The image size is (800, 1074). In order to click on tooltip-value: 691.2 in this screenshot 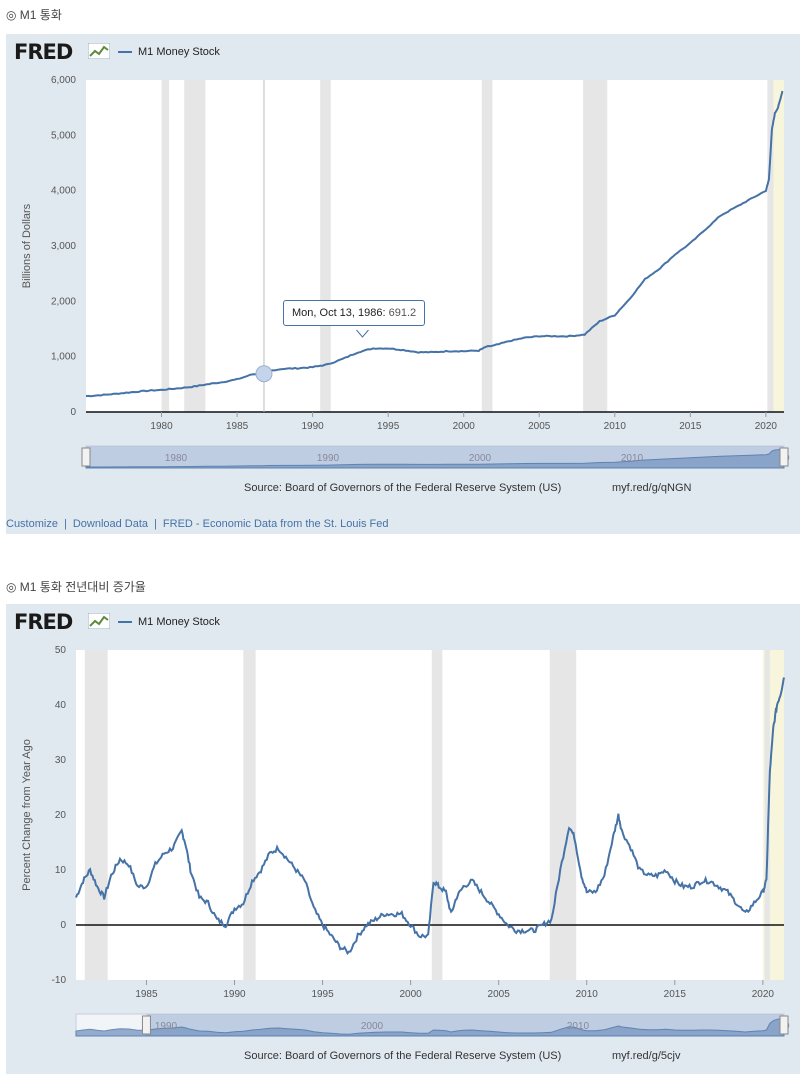, I will do `click(402, 313)`.